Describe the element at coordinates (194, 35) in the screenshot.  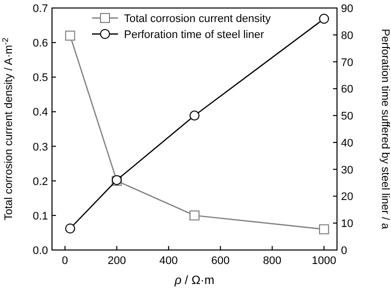
I see `legend-label: Perforation time of steel liner` at that location.